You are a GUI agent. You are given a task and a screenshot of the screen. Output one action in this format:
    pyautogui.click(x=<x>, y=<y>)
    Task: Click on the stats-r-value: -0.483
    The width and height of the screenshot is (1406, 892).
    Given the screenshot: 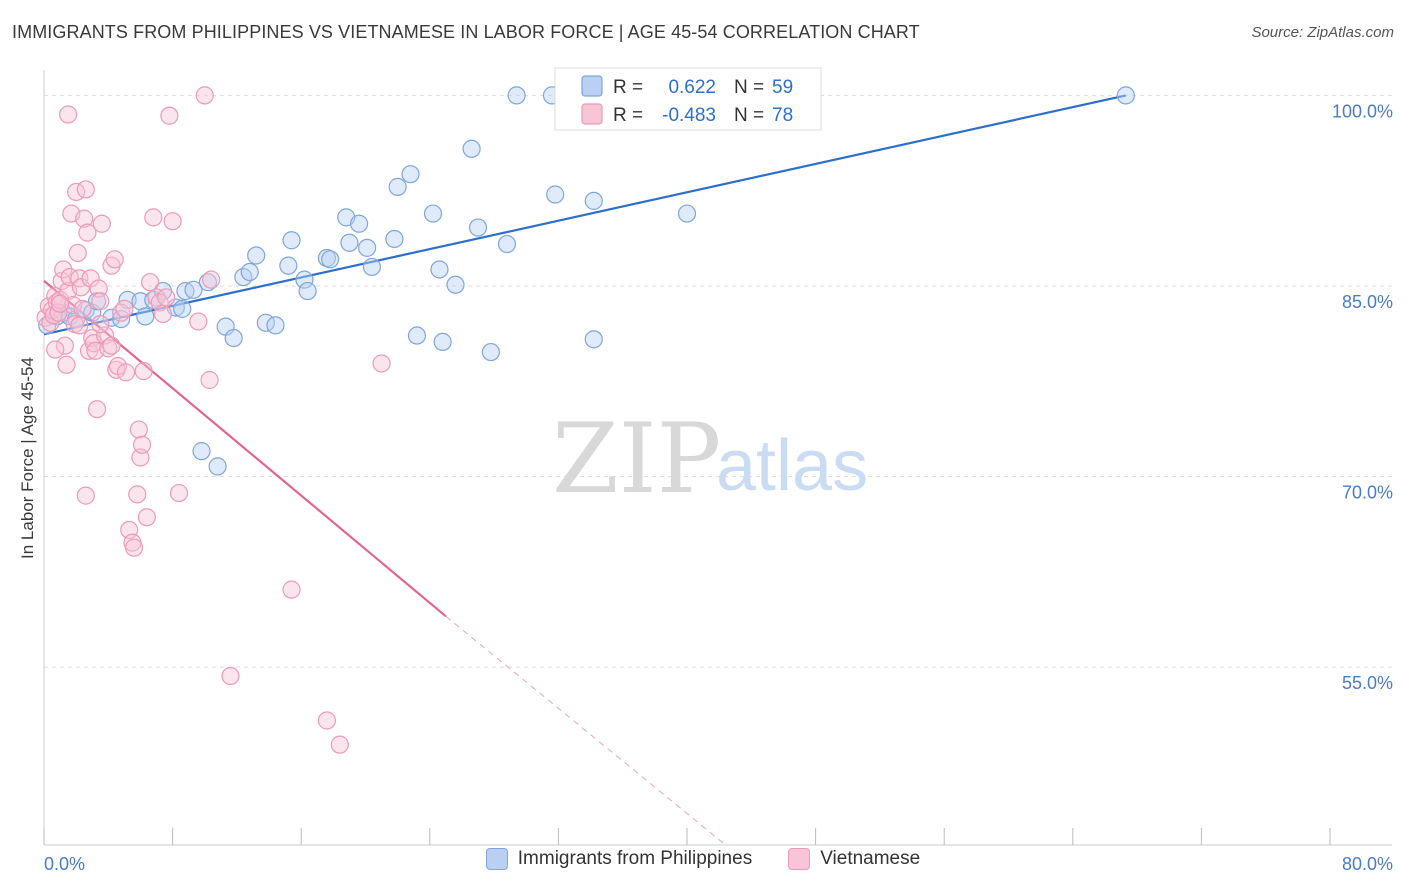 What is the action you would take?
    pyautogui.click(x=689, y=115)
    